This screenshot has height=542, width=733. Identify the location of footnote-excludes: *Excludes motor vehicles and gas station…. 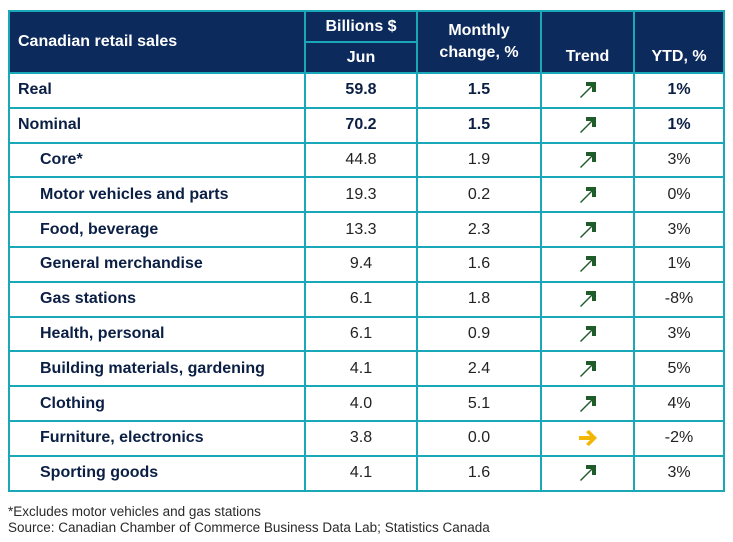
(134, 511).